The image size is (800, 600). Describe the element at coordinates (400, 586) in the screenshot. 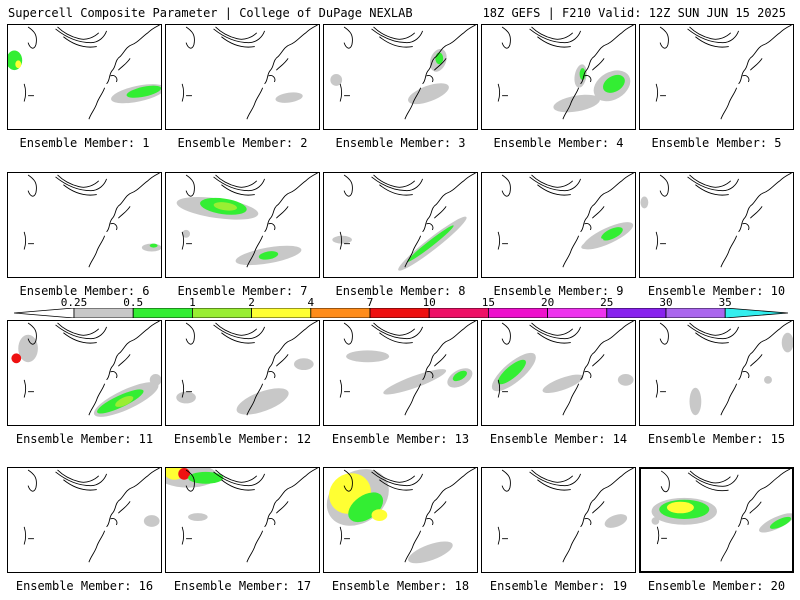

I see `panel-caption: Ensemble Member: 18` at that location.